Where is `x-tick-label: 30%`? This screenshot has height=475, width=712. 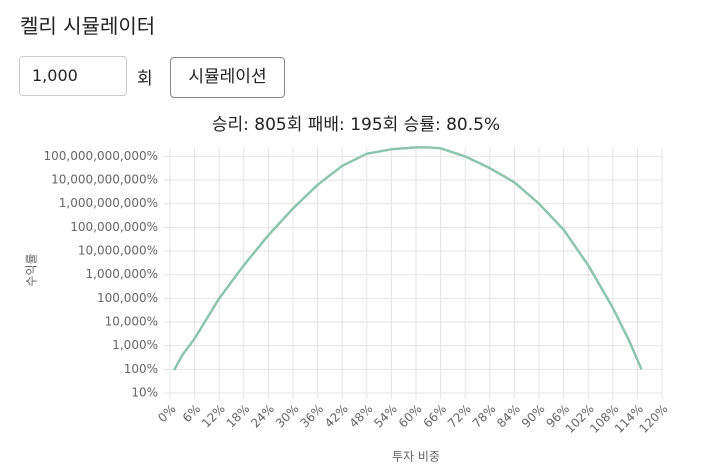 x-tick-label: 30% is located at coordinates (287, 416).